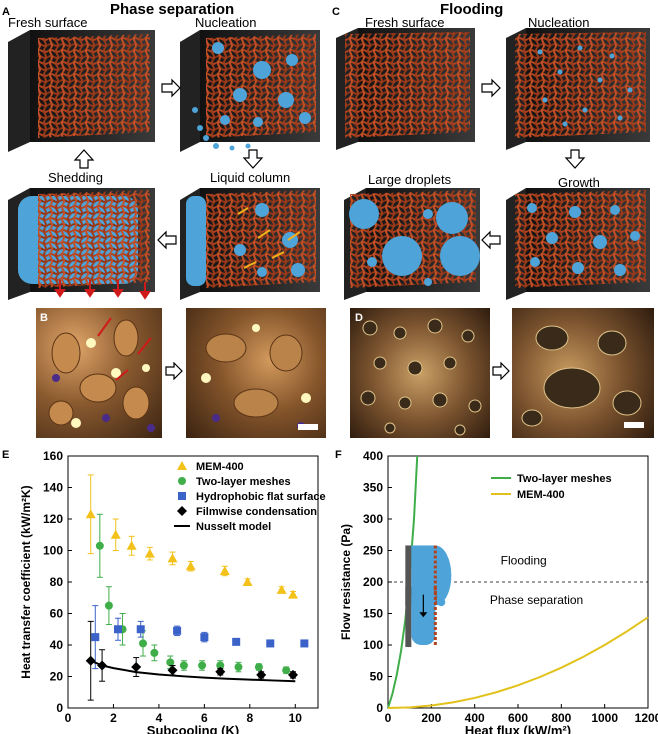 The image size is (658, 734). I want to click on legend-label-e: Hydrophobic flat surface, so click(261, 497).